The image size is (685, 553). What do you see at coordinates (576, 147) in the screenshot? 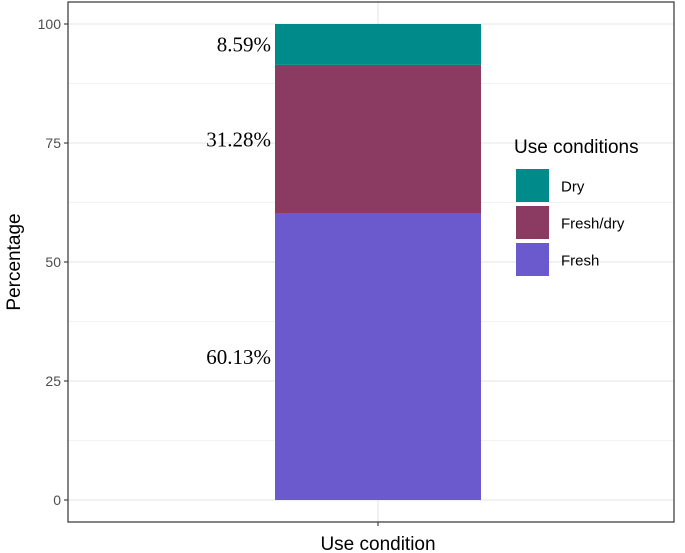
I see `legend-title: Use conditions` at bounding box center [576, 147].